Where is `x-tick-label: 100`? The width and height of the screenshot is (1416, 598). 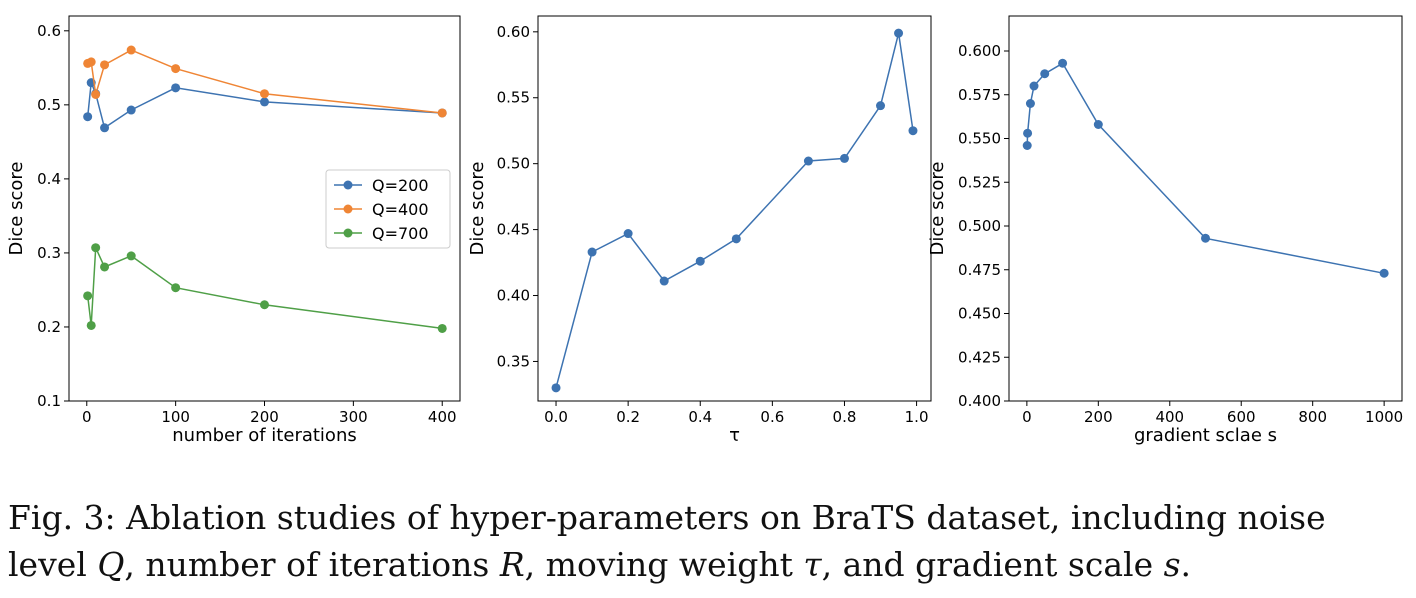
x-tick-label: 100 is located at coordinates (175, 417).